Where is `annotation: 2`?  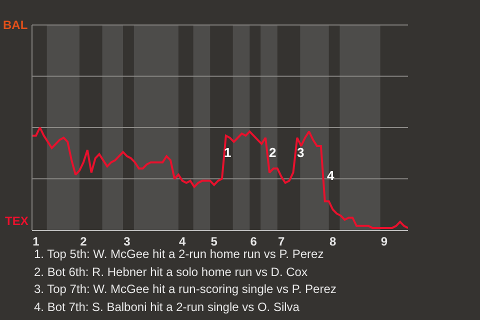 annotation: 2 is located at coordinates (272, 152).